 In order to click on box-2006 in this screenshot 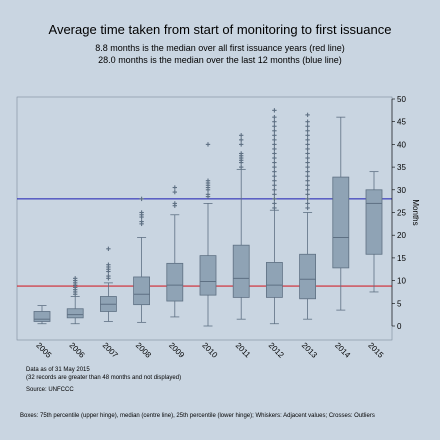, I will do `click(75, 300)`.